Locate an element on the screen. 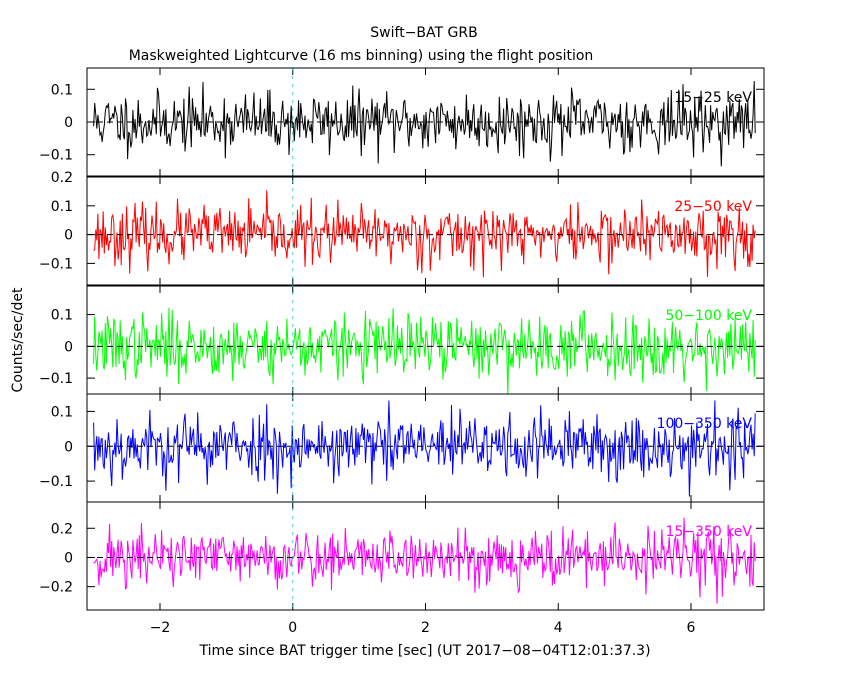 The width and height of the screenshot is (850, 680). y-tick-label-1-2: −0.1 is located at coordinates (56, 156).